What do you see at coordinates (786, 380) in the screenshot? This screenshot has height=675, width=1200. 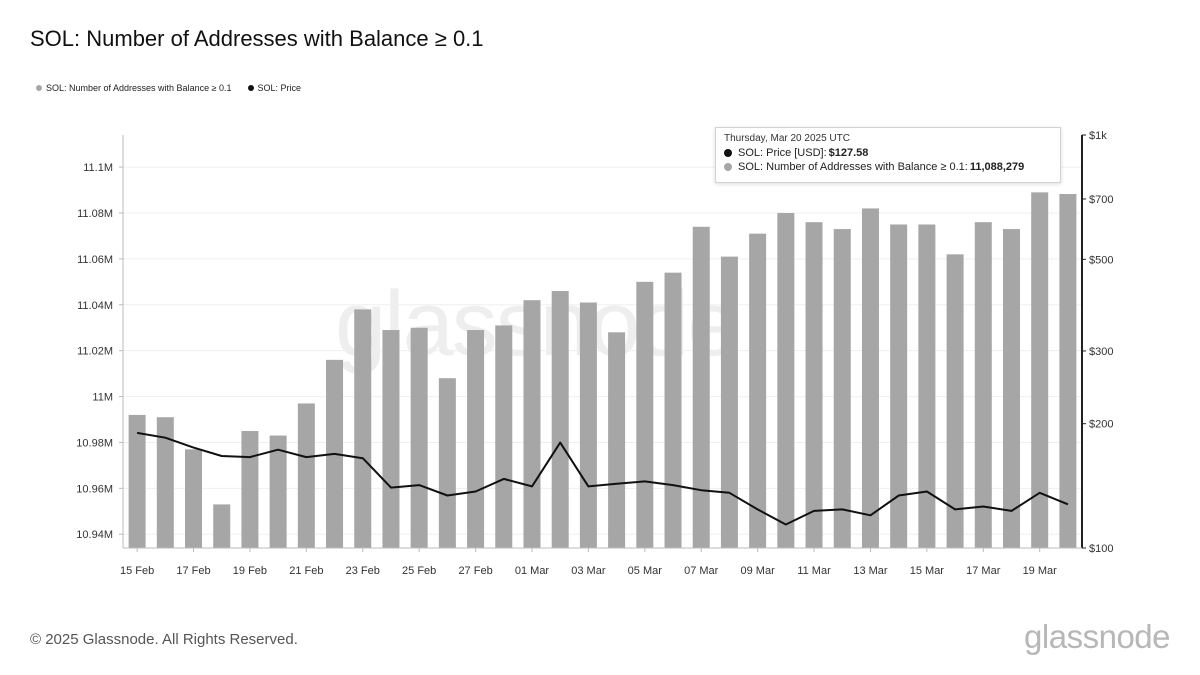 I see `bar-10-mar` at bounding box center [786, 380].